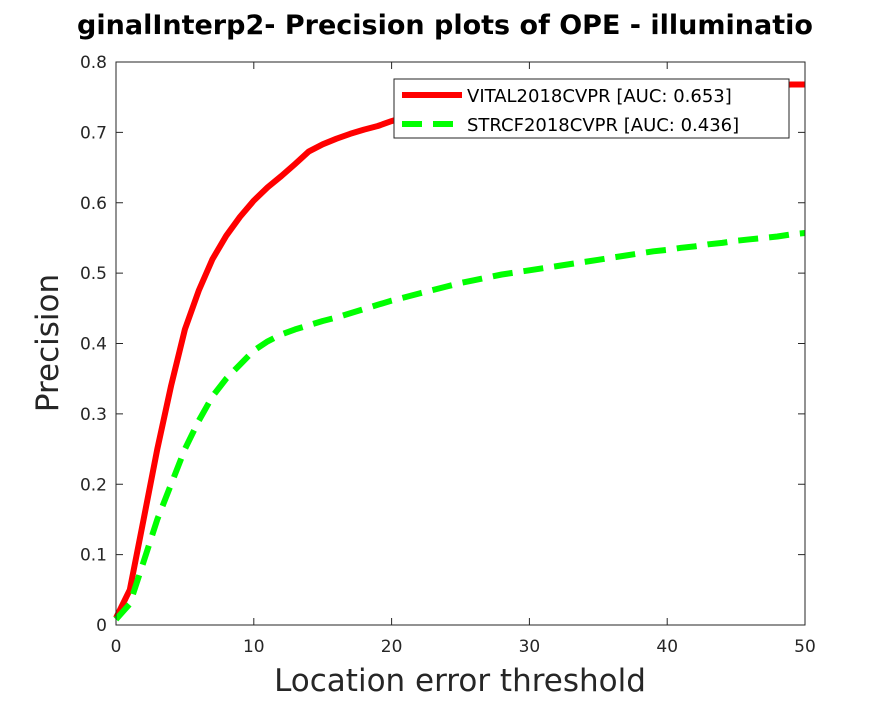  What do you see at coordinates (93, 556) in the screenshot?
I see `y-tick-label-1: 0.1` at bounding box center [93, 556].